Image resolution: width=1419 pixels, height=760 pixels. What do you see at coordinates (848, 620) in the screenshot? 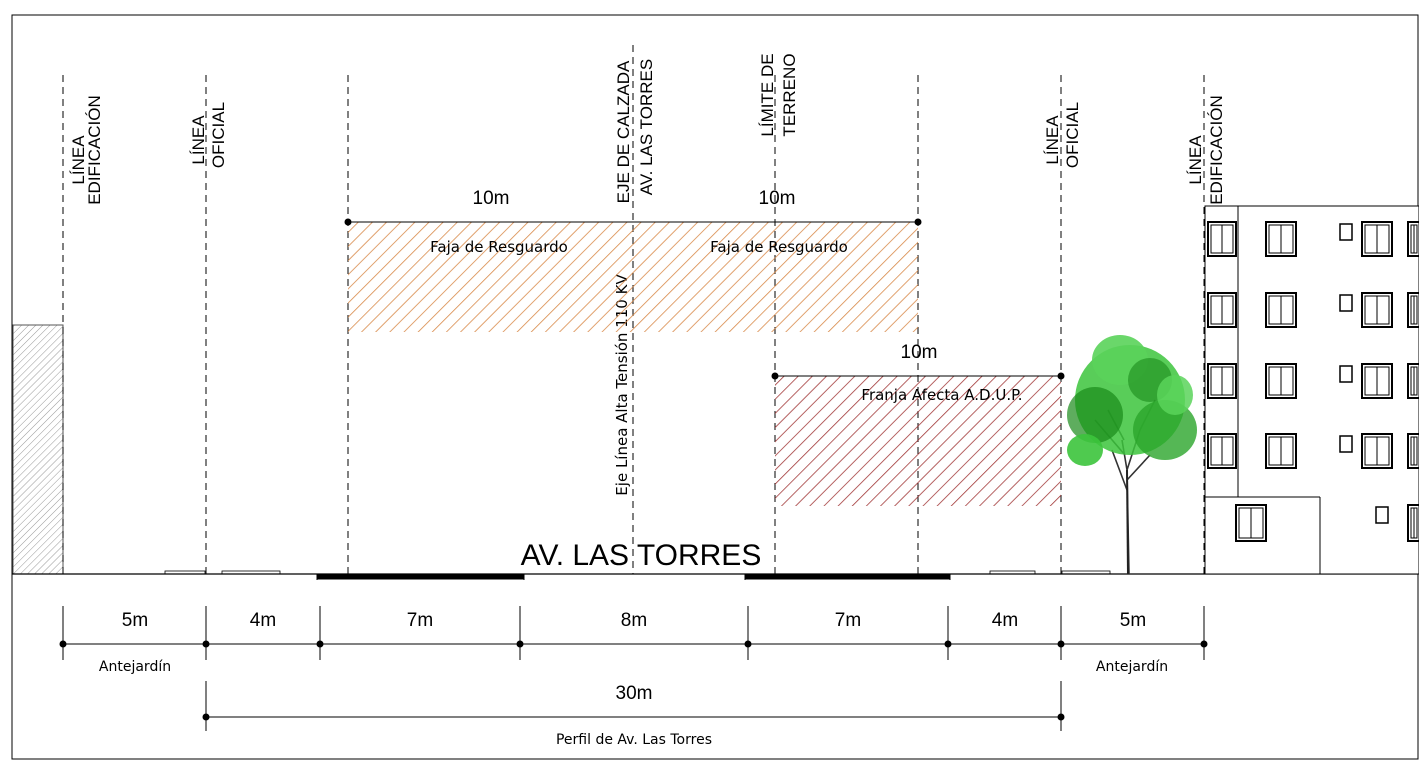
I see `dim-segment-5: 7m` at bounding box center [848, 620].